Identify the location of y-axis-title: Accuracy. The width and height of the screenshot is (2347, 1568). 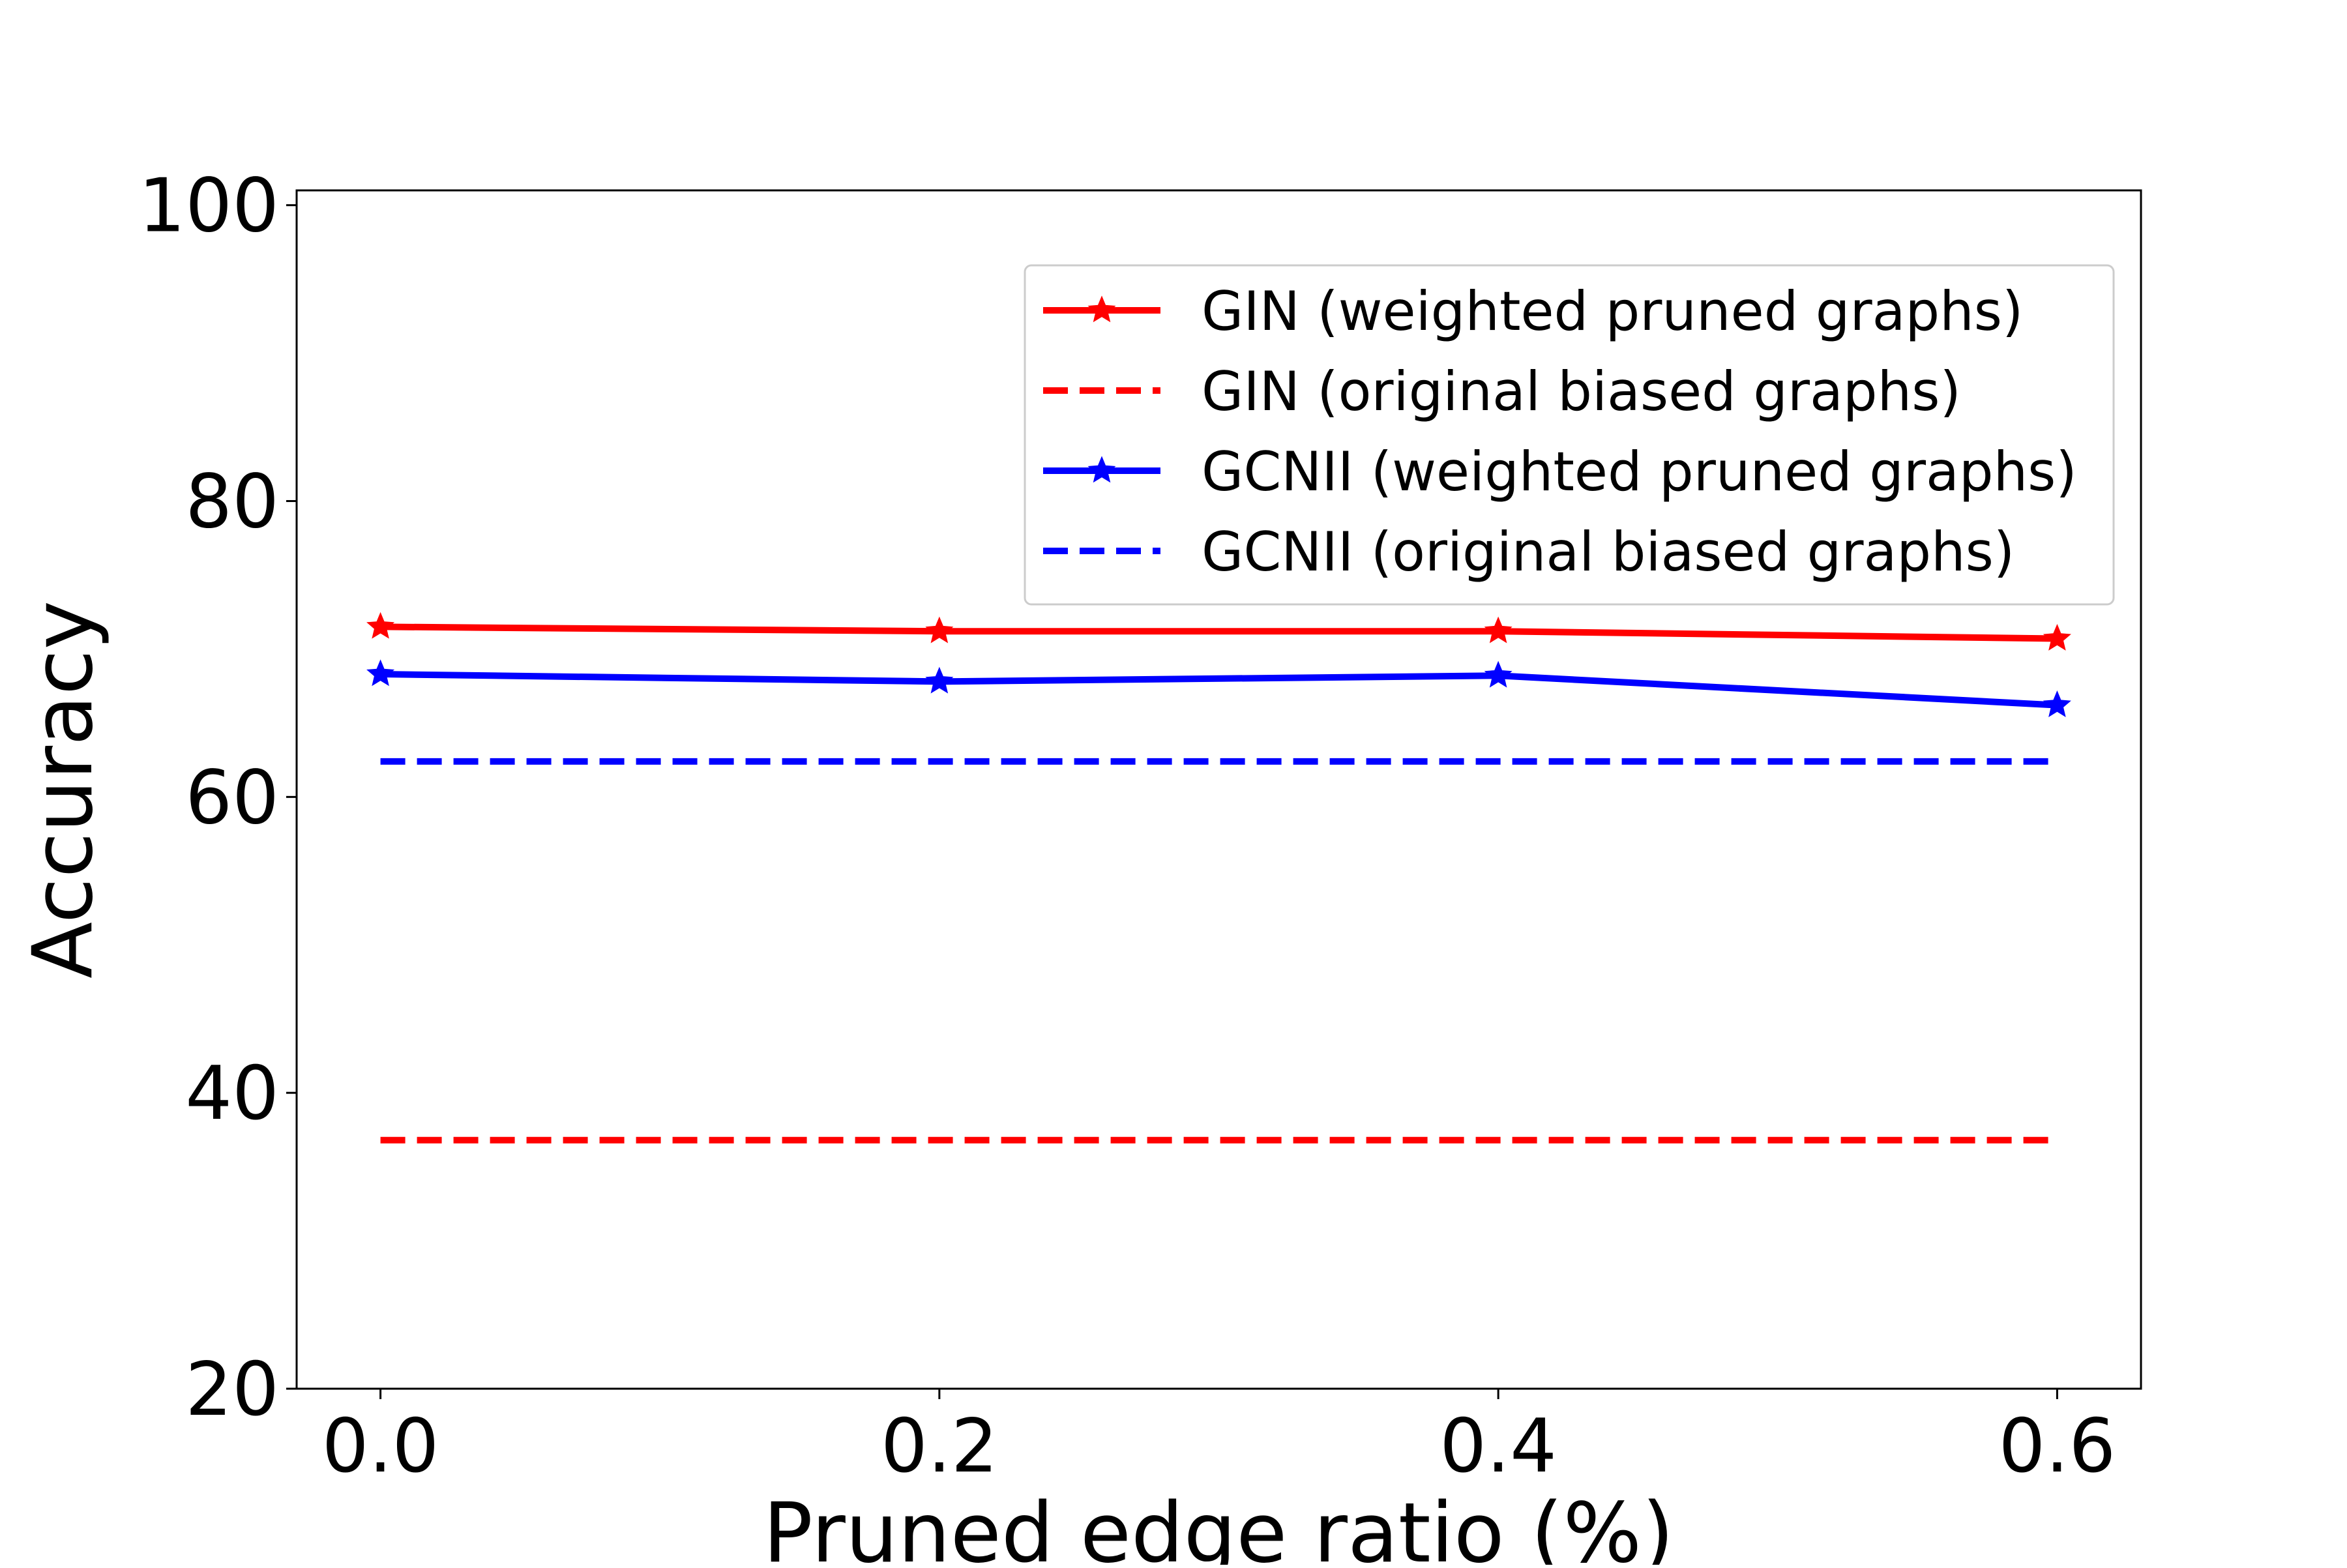
(62, 790).